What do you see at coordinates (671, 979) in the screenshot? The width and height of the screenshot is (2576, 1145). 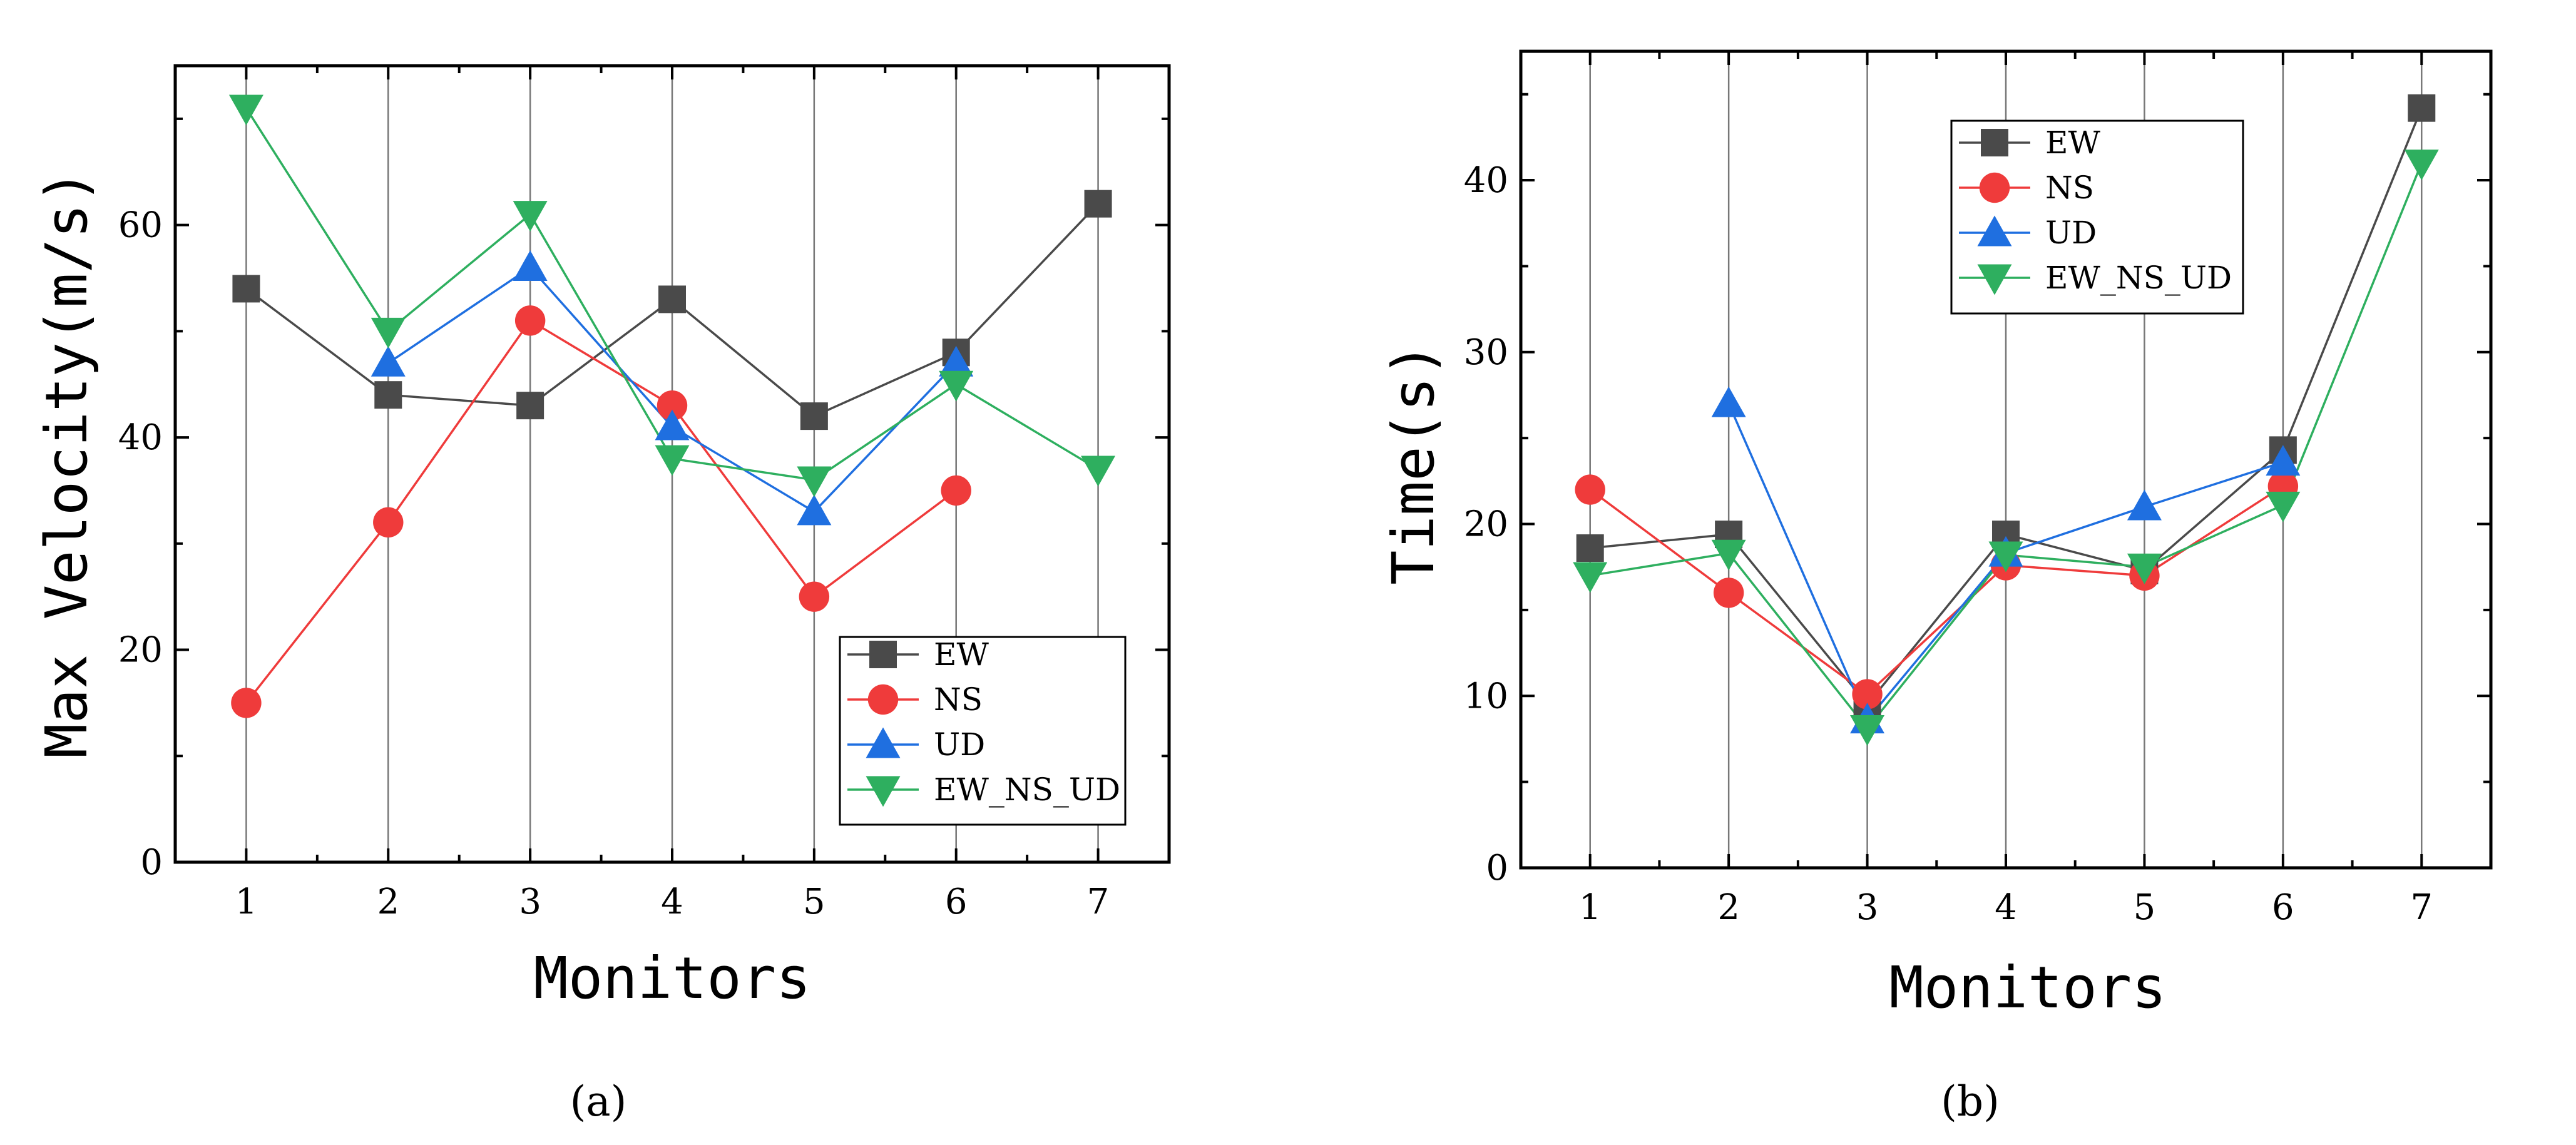 I see `chart-a-xlabel: Monitors` at bounding box center [671, 979].